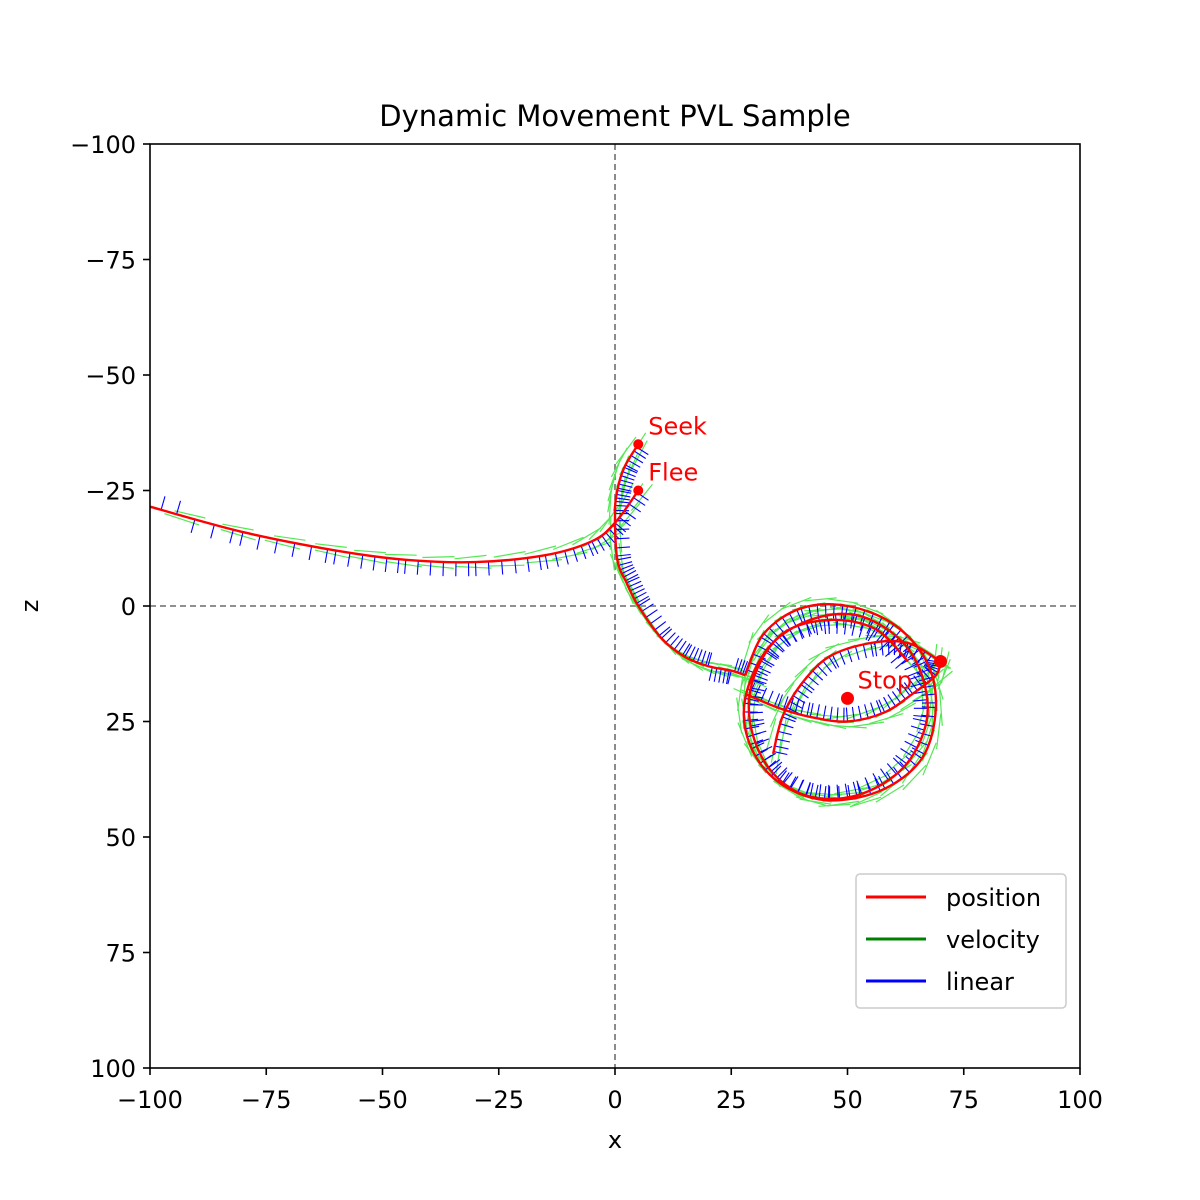 The height and width of the screenshot is (1200, 1200). I want to click on y-tick-label: 100, so click(113, 1069).